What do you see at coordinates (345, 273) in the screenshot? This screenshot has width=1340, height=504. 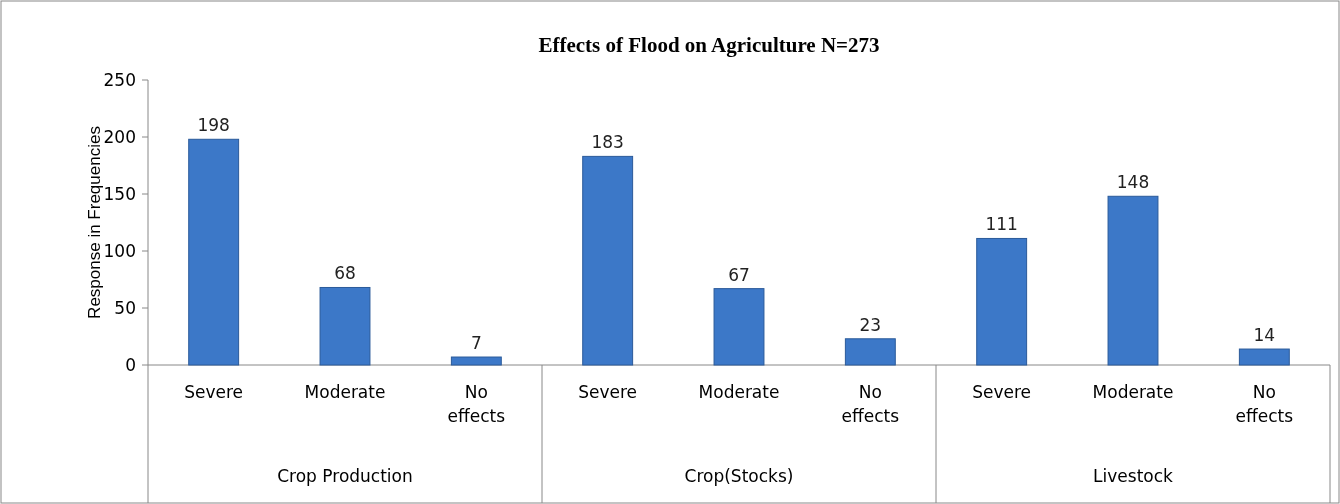 I see `data-label: 68` at bounding box center [345, 273].